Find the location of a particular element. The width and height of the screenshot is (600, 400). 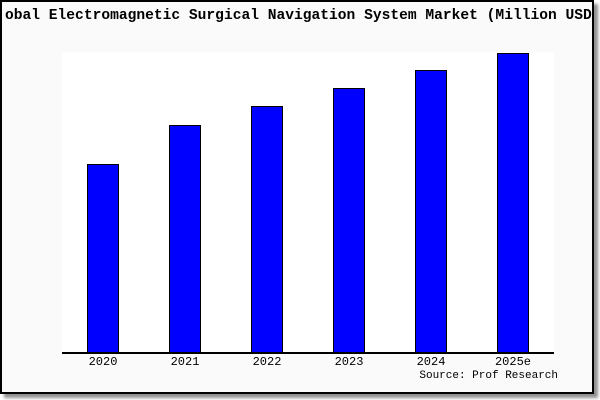

x-tick-label-2025e: 2025e is located at coordinates (512, 362).